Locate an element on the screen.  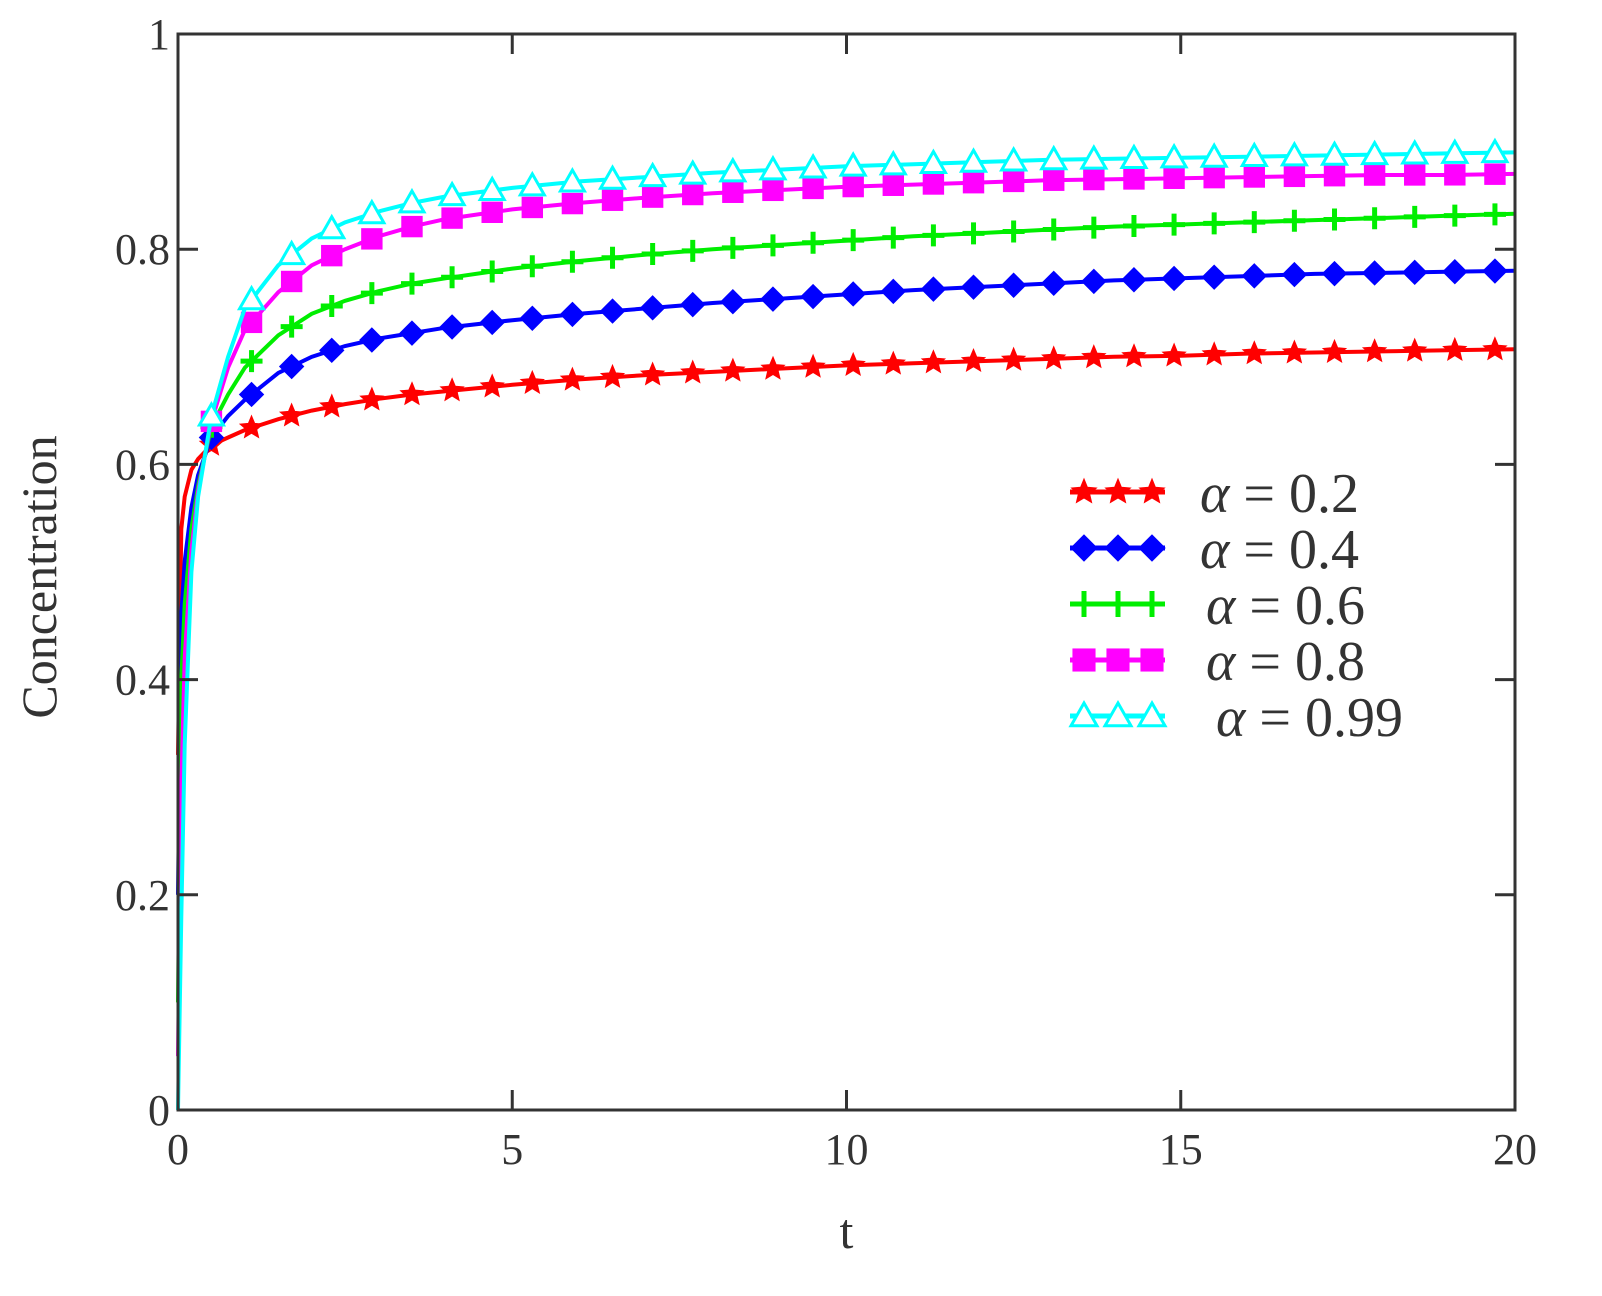
y-tick-label: 0.2 is located at coordinates (142, 895).